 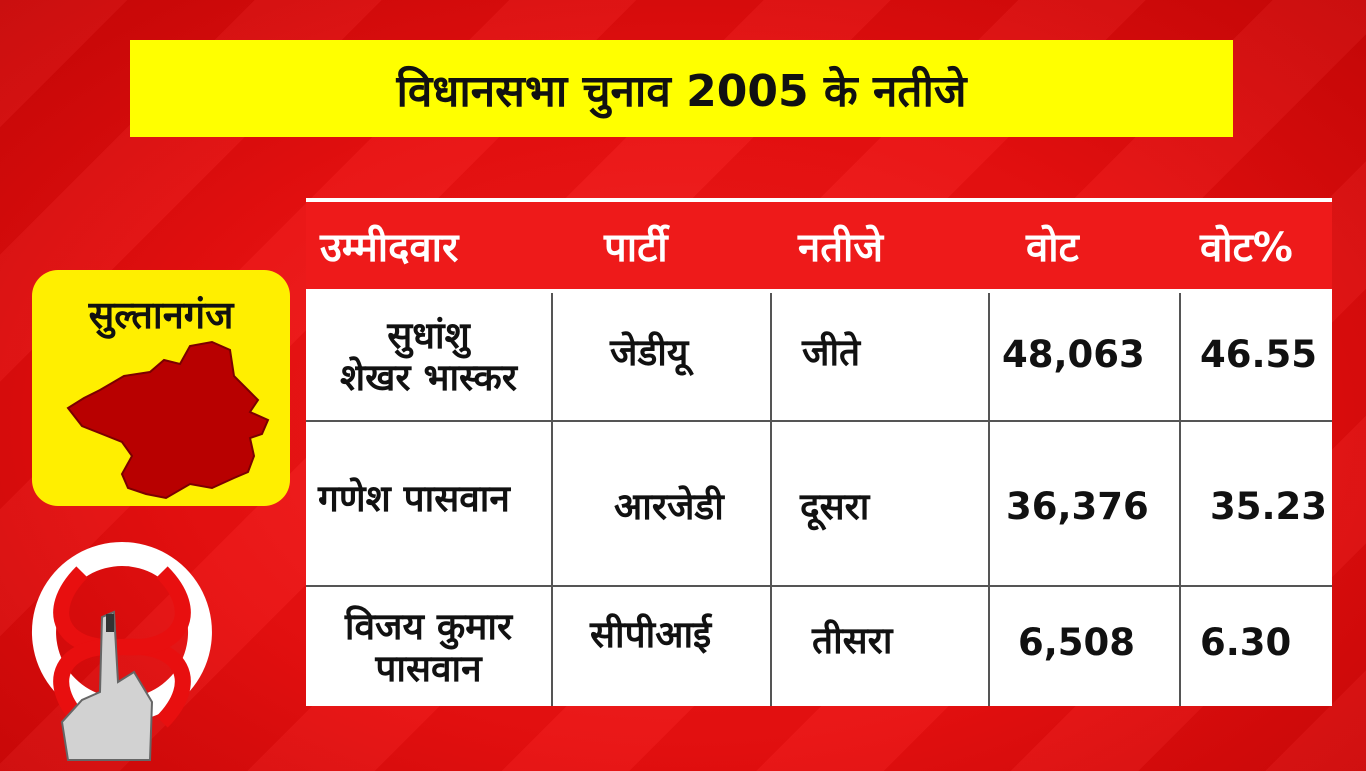 What do you see at coordinates (389, 248) in the screenshot?
I see `header-candidate: उम्मीदवार` at bounding box center [389, 248].